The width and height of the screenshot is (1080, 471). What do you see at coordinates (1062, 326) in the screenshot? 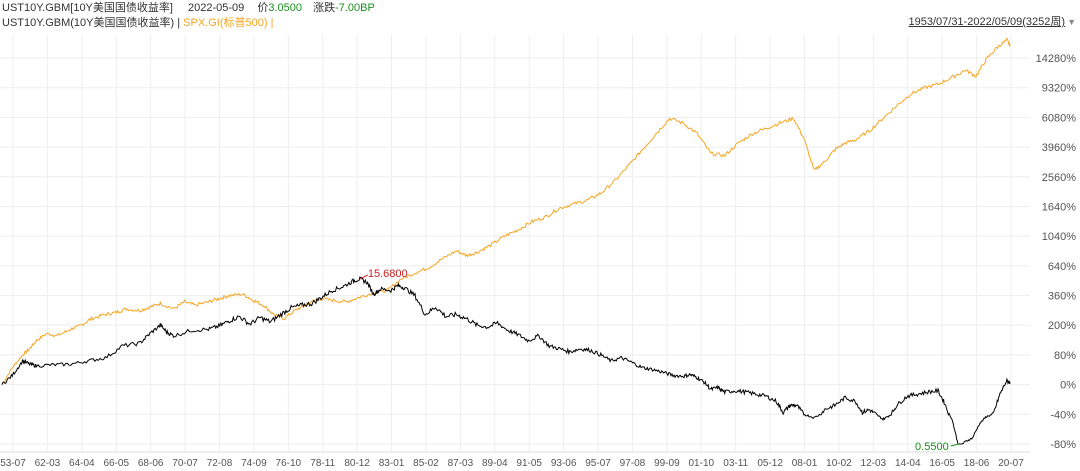
I see `y-tick-label: 200%` at bounding box center [1062, 326].